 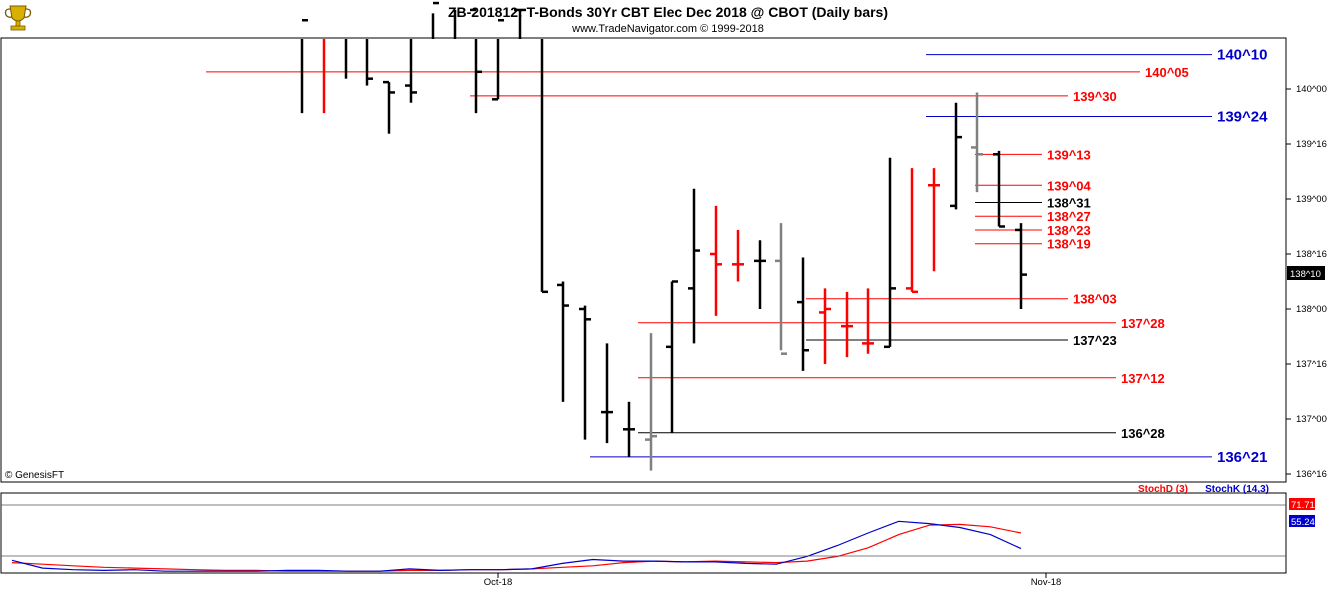 What do you see at coordinates (1311, 199) in the screenshot?
I see `price-tick-label: 139^00` at bounding box center [1311, 199].